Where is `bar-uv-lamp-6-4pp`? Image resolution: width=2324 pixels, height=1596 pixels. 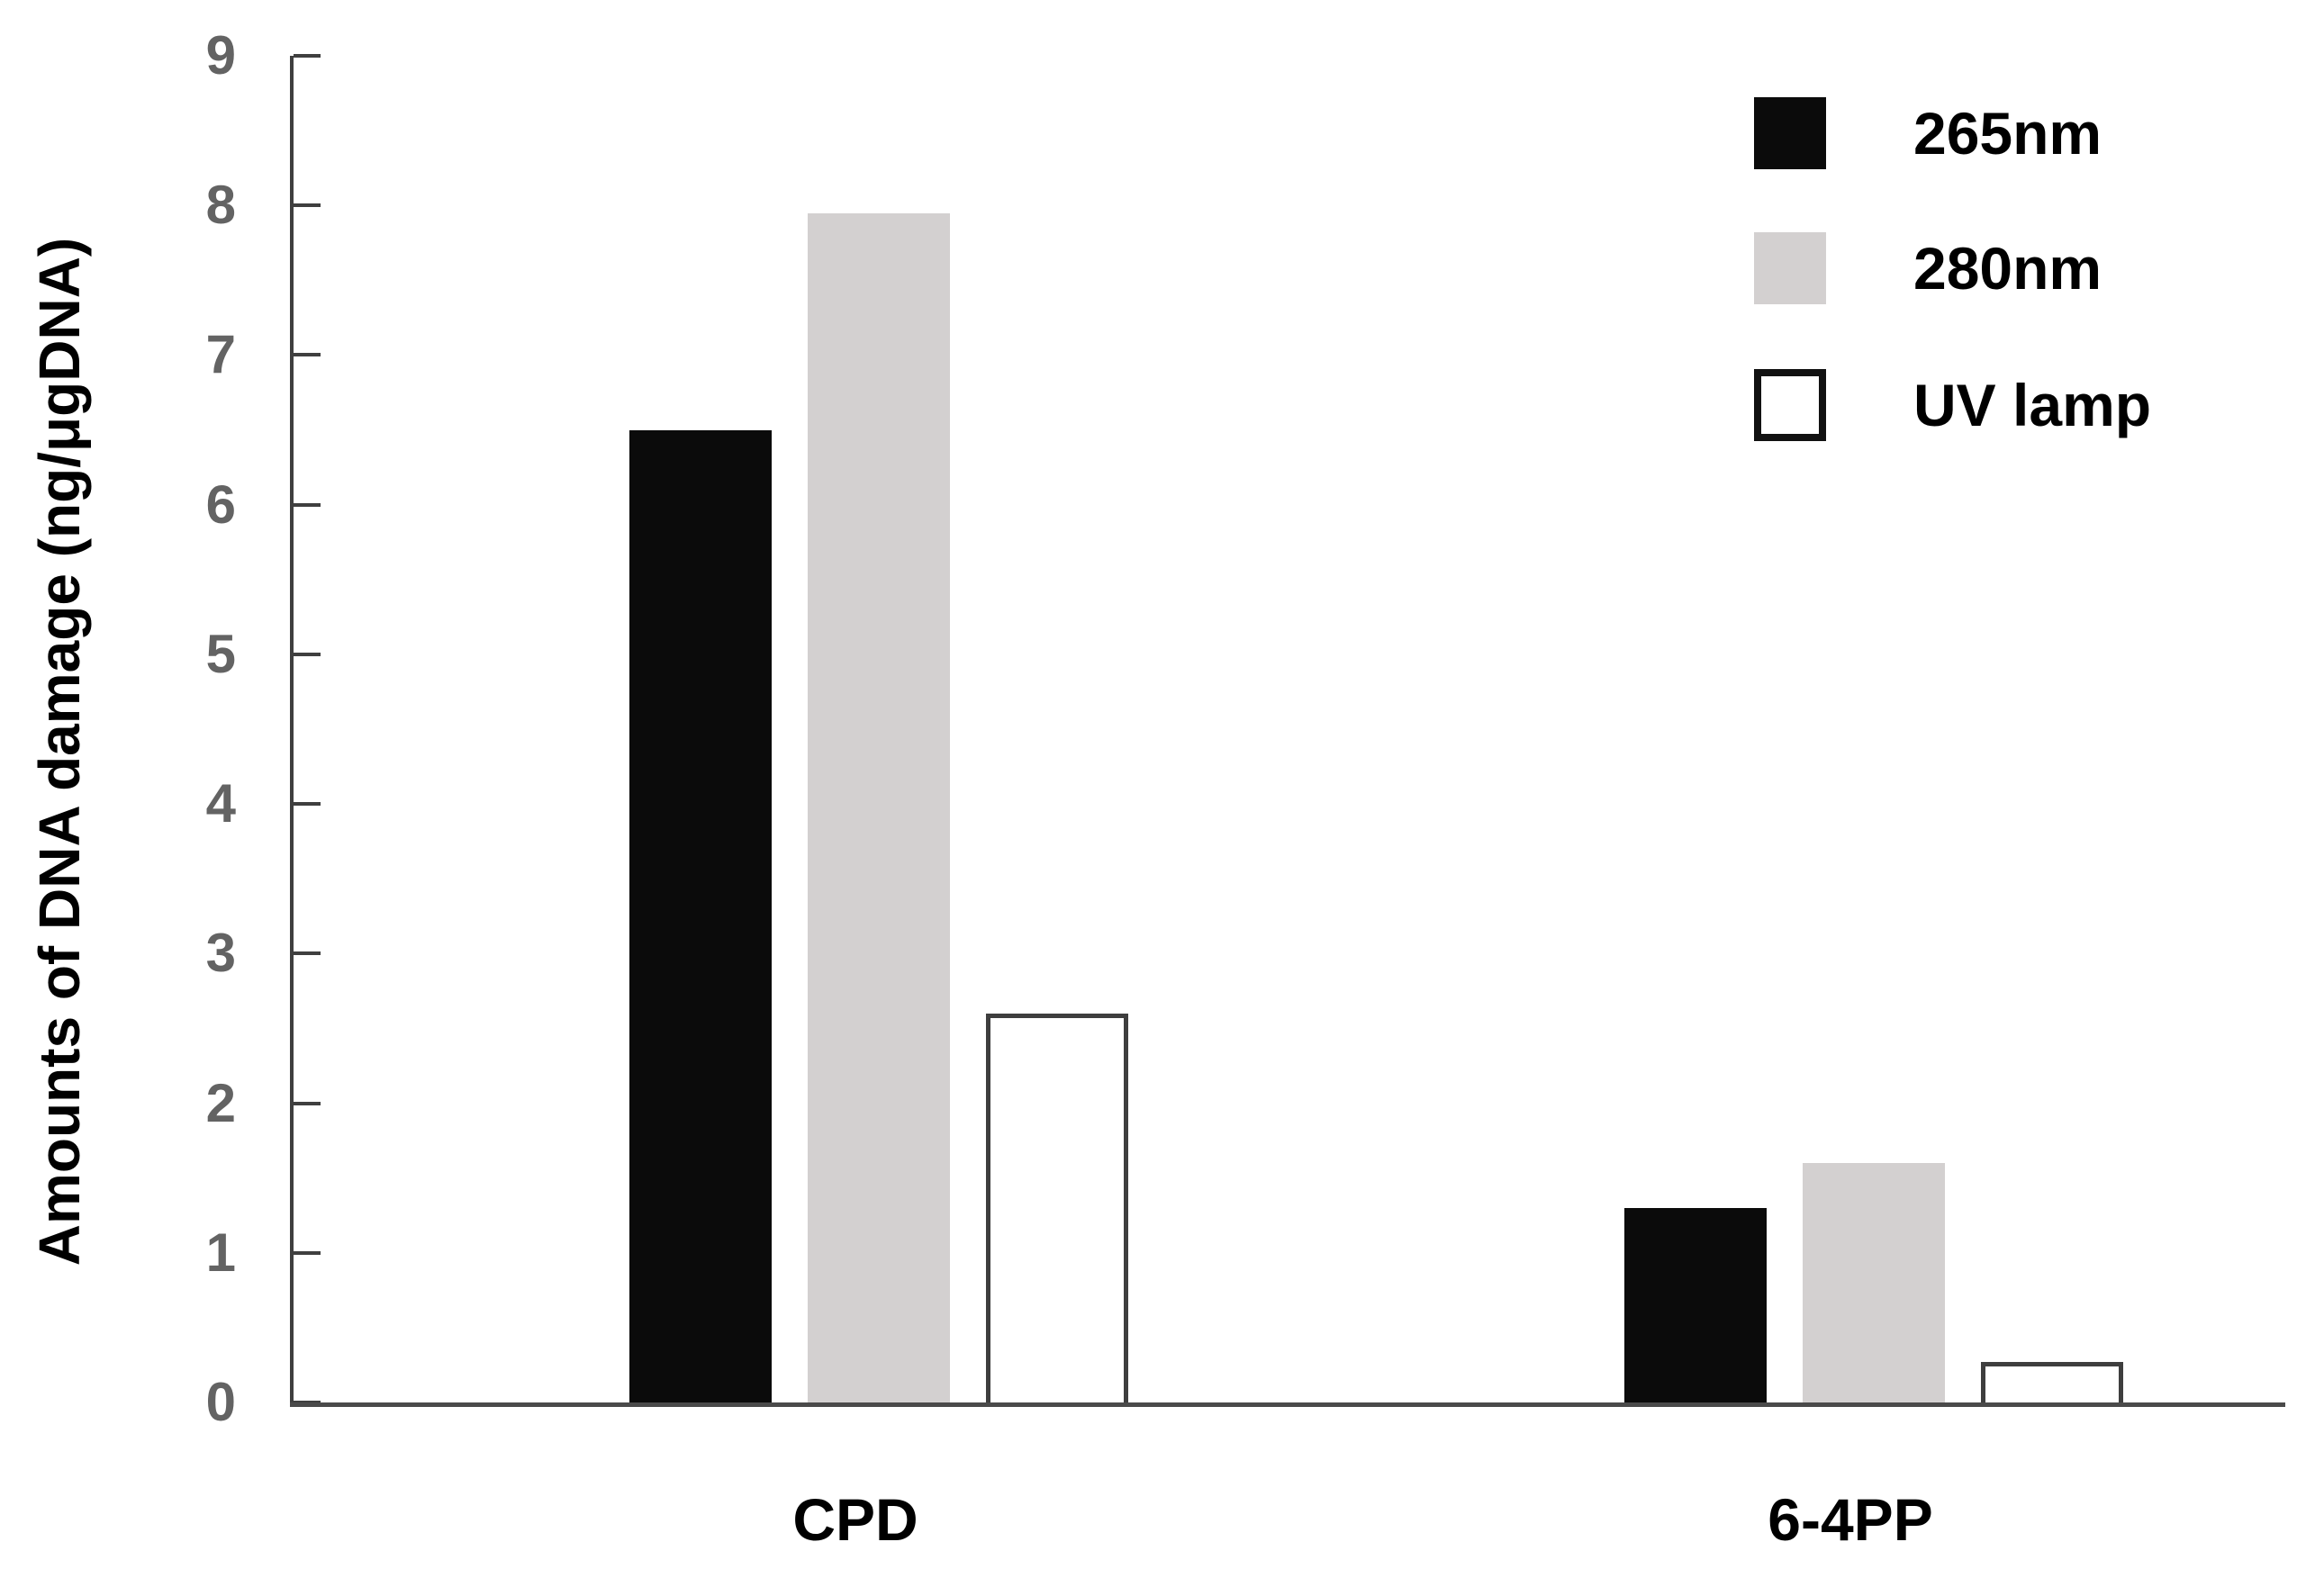
bar-uv-lamp-6-4pp is located at coordinates (2052, 1382).